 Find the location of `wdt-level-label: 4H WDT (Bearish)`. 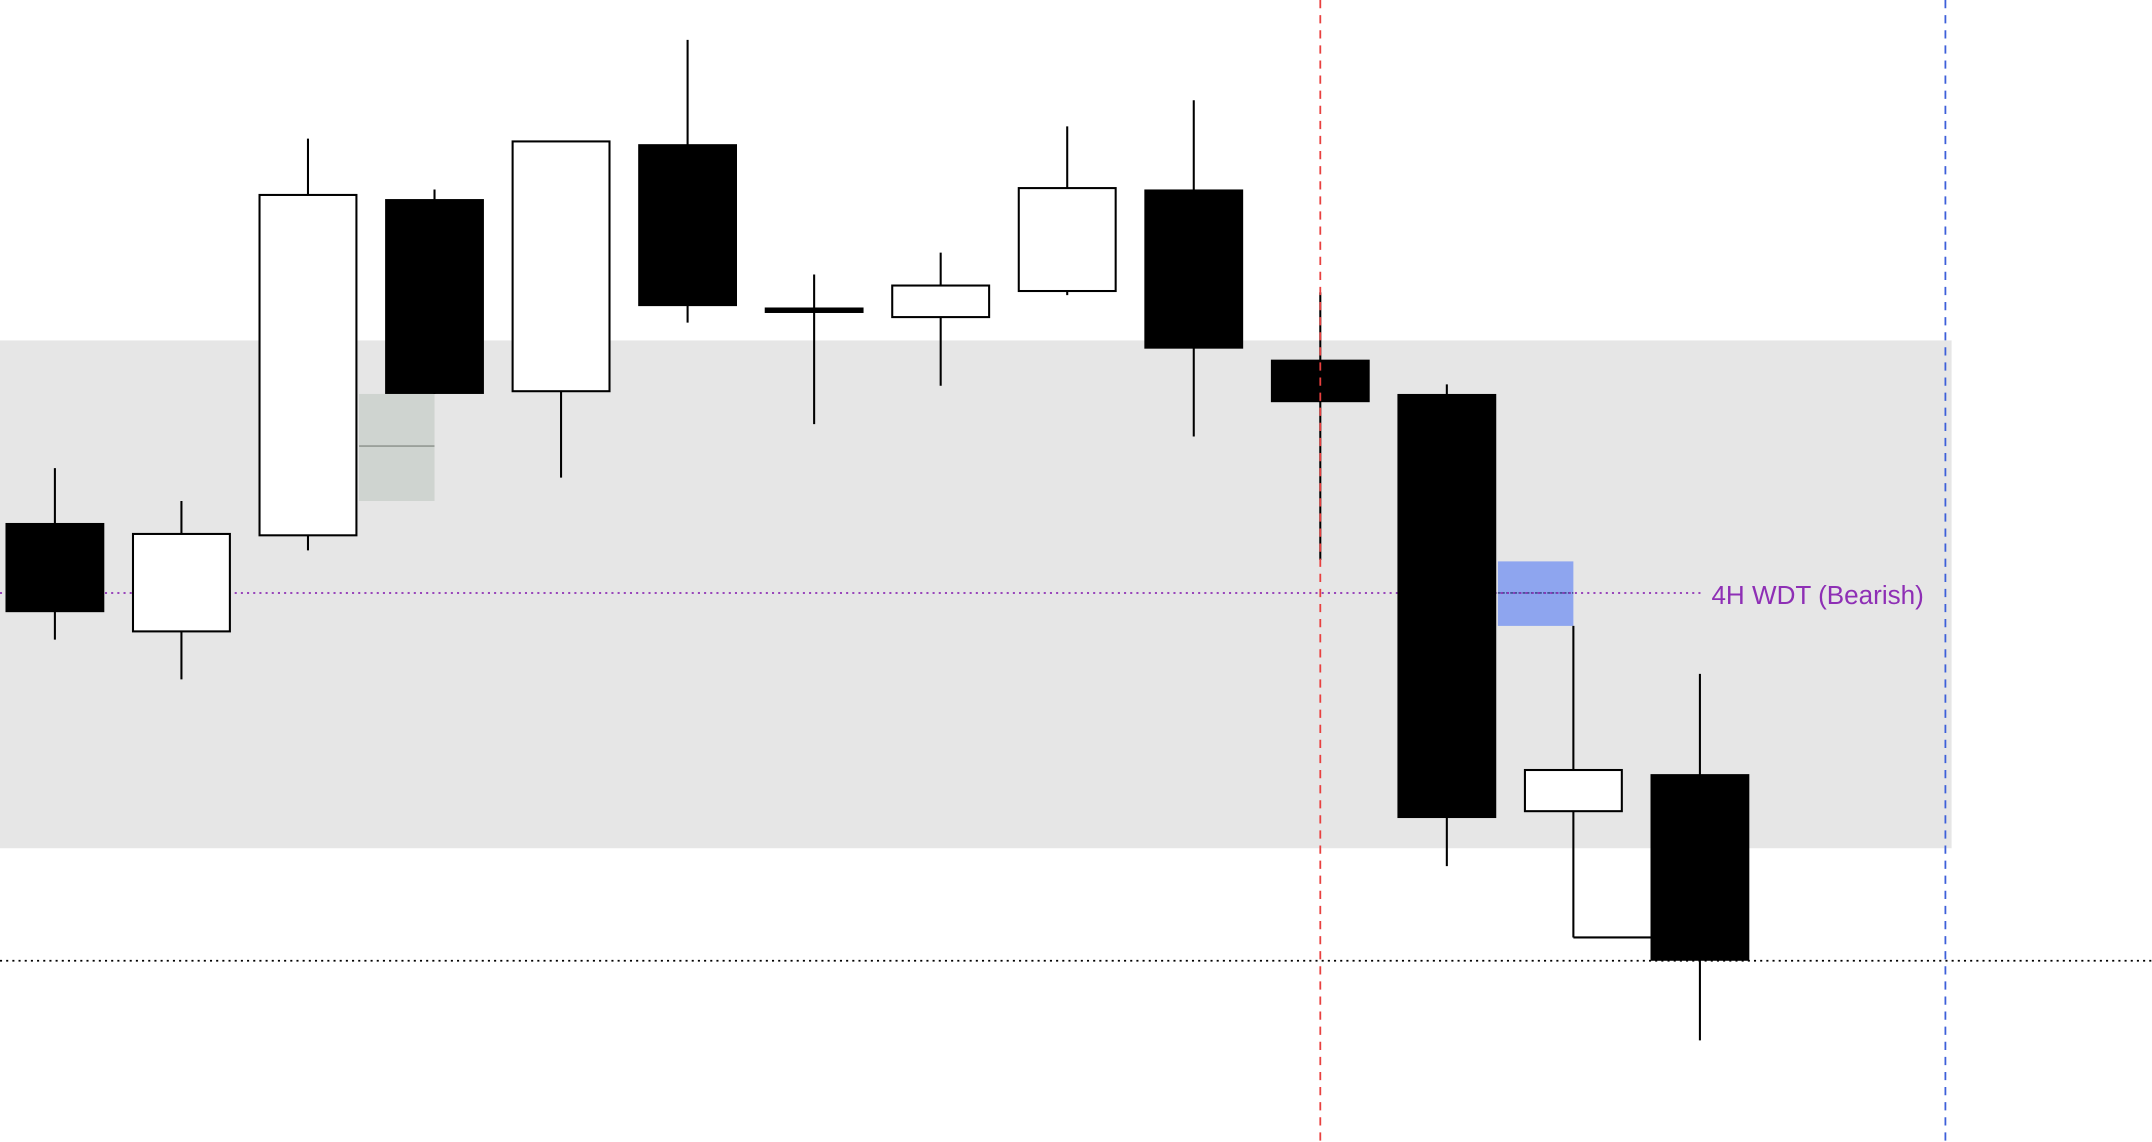

wdt-level-label: 4H WDT (Bearish) is located at coordinates (1817, 595).